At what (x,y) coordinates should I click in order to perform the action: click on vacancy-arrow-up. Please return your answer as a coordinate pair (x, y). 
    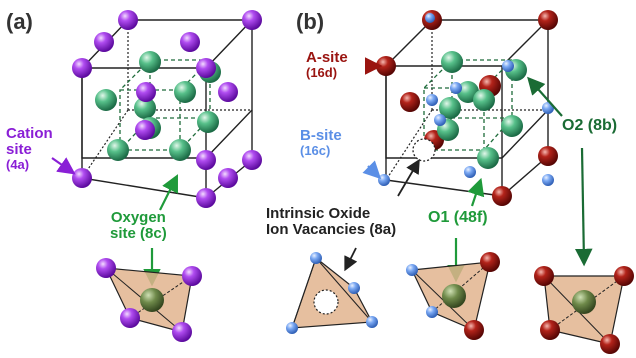
    Looking at the image, I should click on (408, 177).